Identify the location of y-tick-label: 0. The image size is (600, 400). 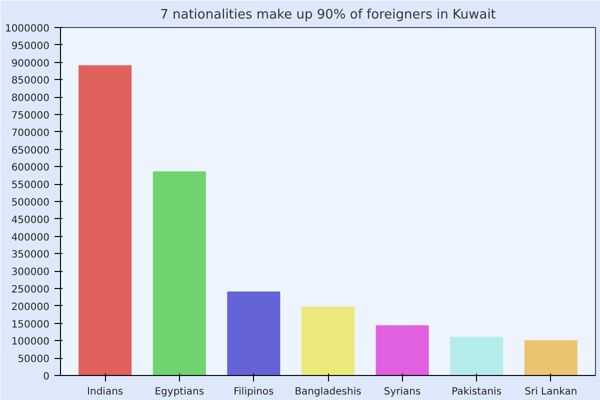
(46, 377).